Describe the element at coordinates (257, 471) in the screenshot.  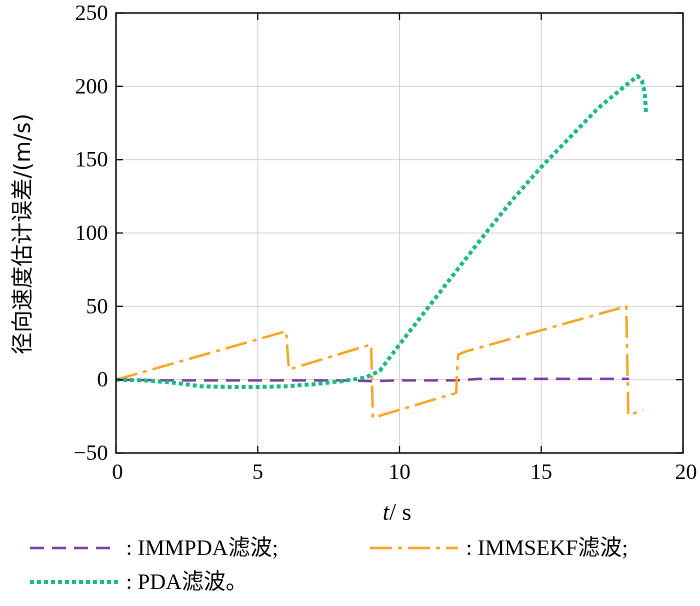
I see `x-tick-label: 5` at that location.